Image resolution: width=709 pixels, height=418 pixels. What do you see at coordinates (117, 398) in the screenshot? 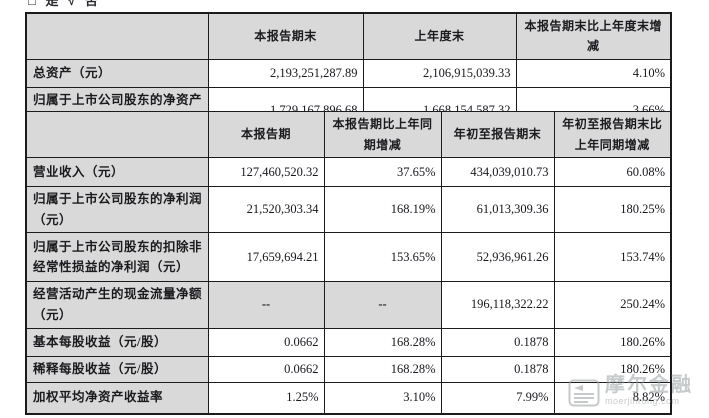
I see `row-label: 加权平均净资产收益率` at bounding box center [117, 398].